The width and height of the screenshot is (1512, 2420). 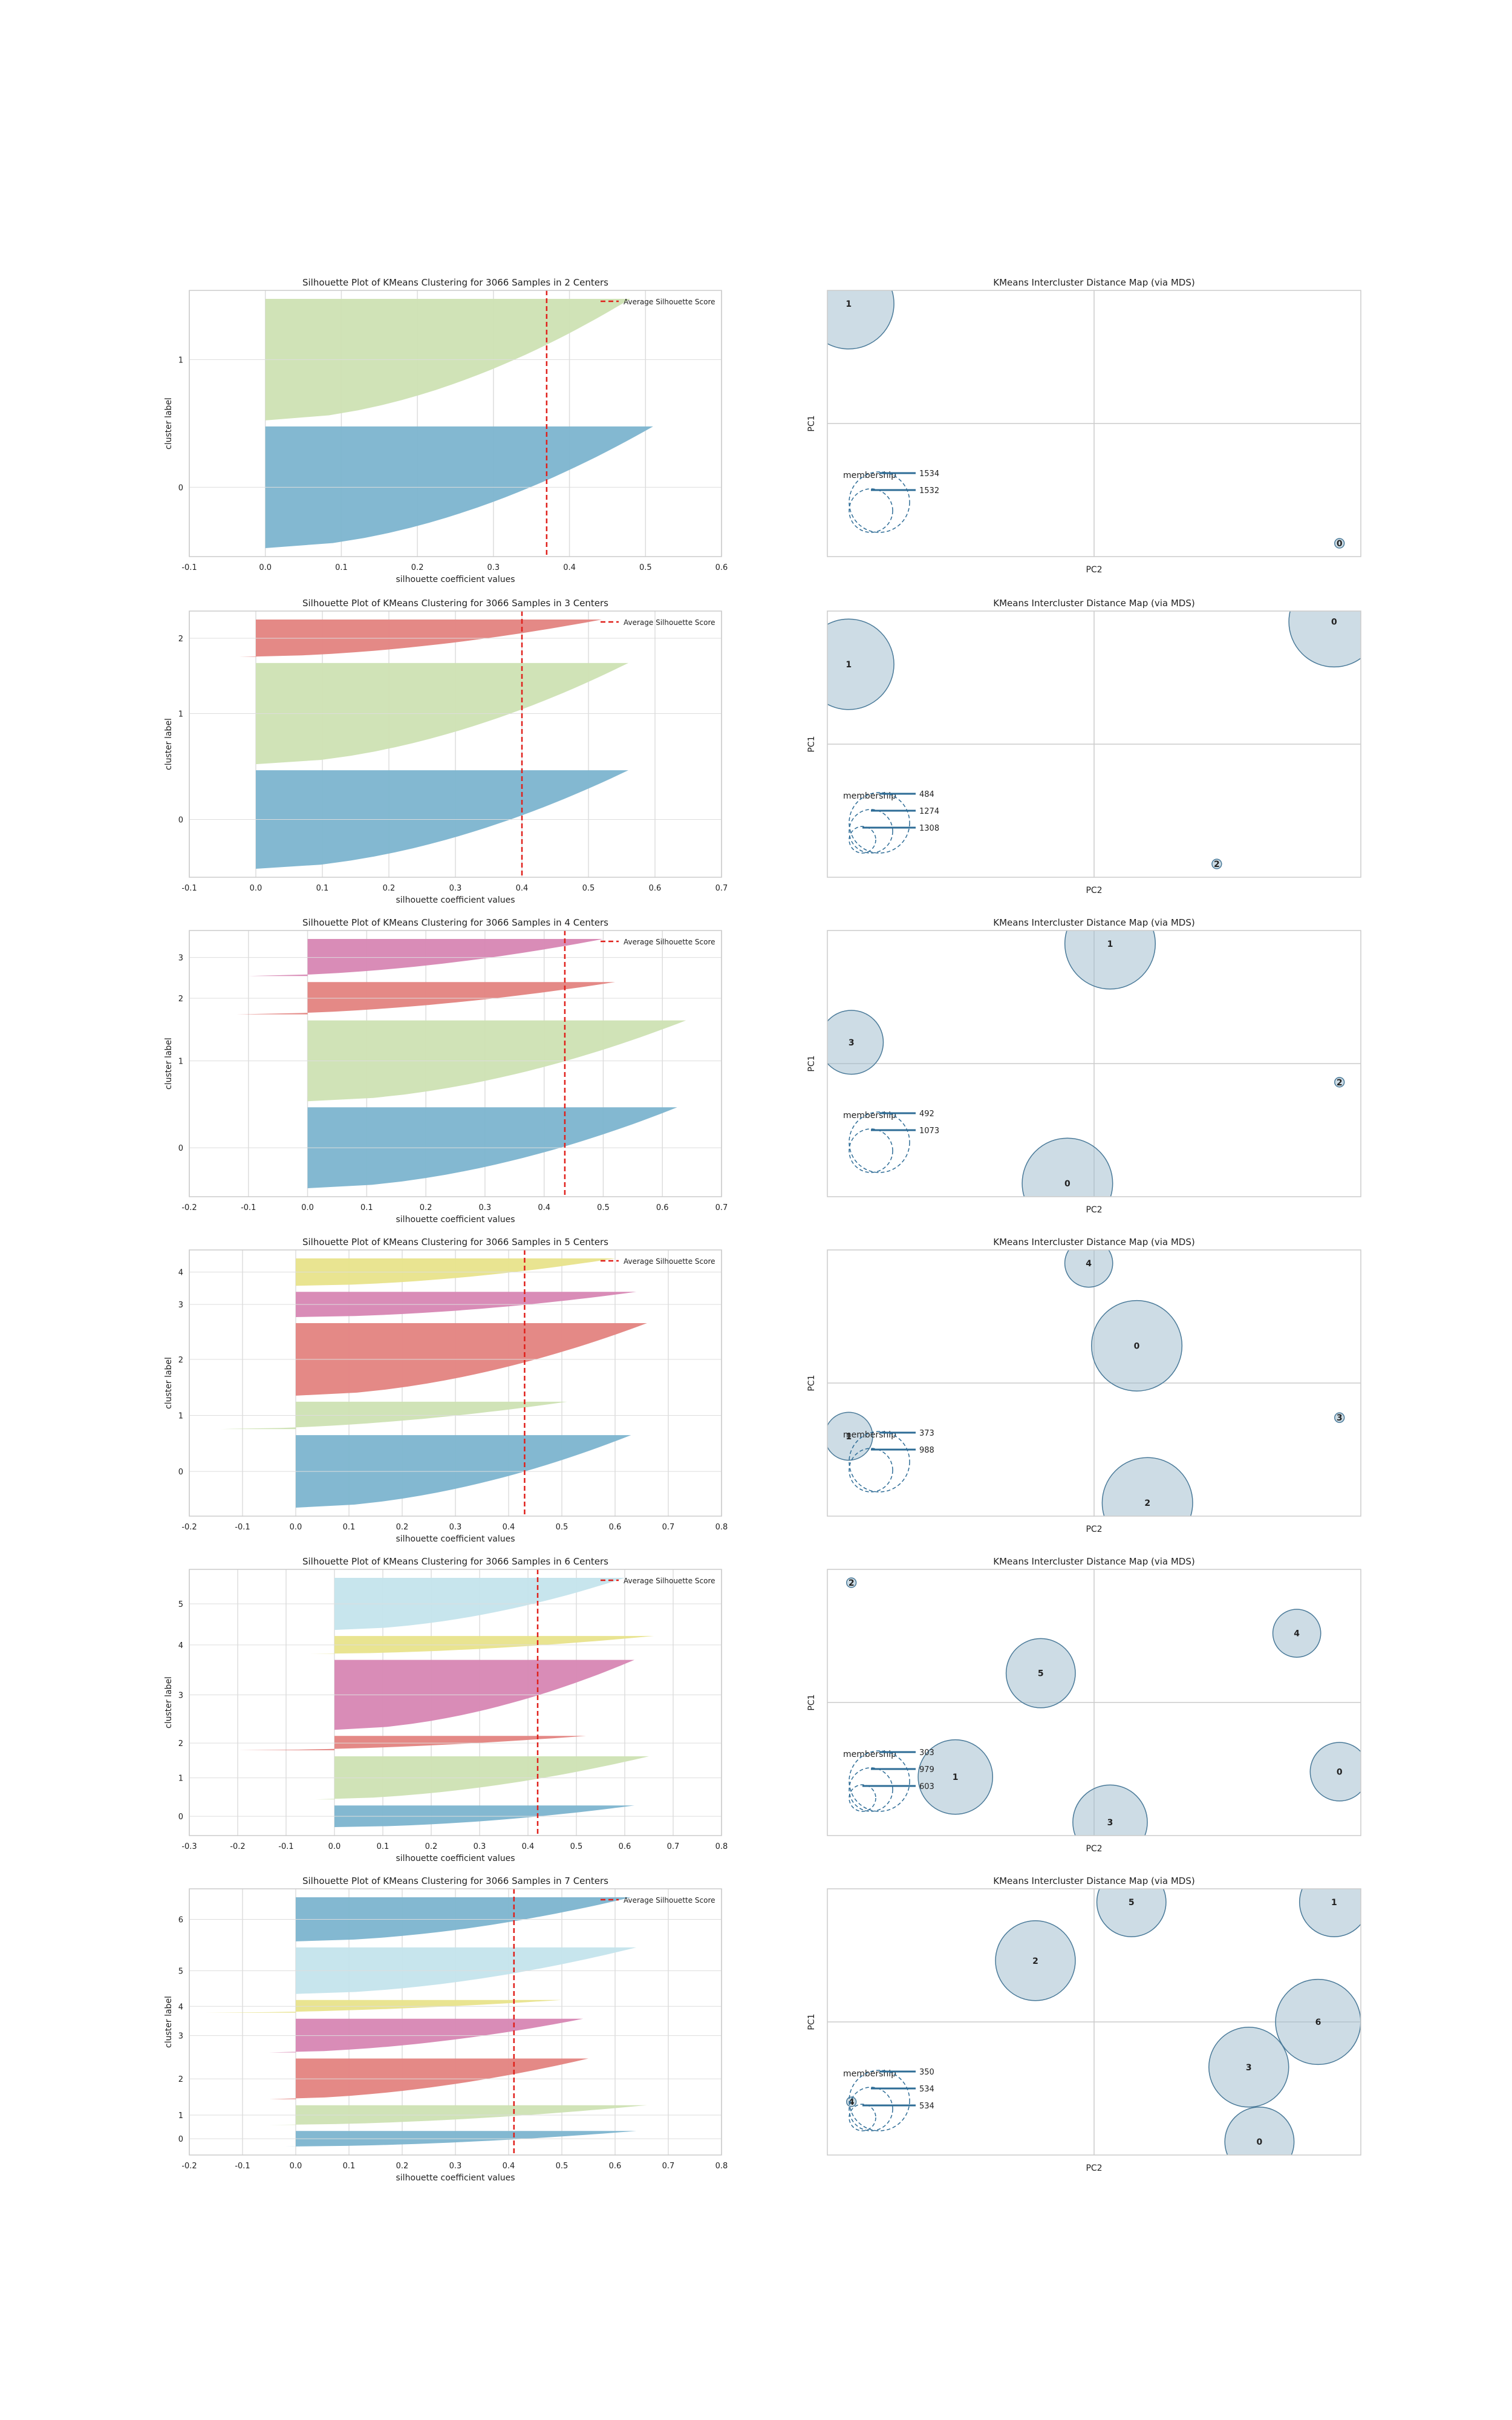 I want to click on membership-size-label: 603, so click(x=927, y=1786).